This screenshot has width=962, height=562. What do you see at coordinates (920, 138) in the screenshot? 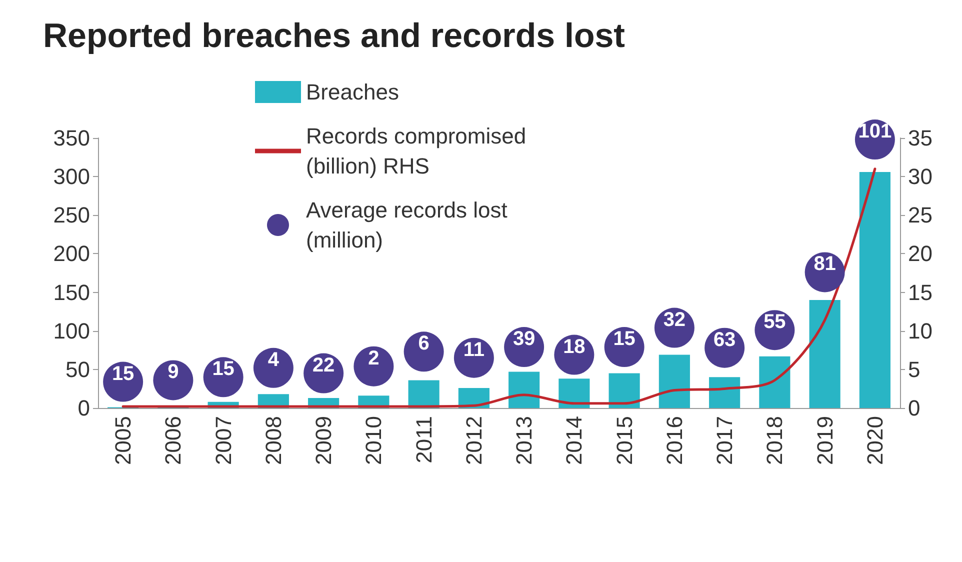
I see `y2-tick-label: 35` at bounding box center [920, 138].